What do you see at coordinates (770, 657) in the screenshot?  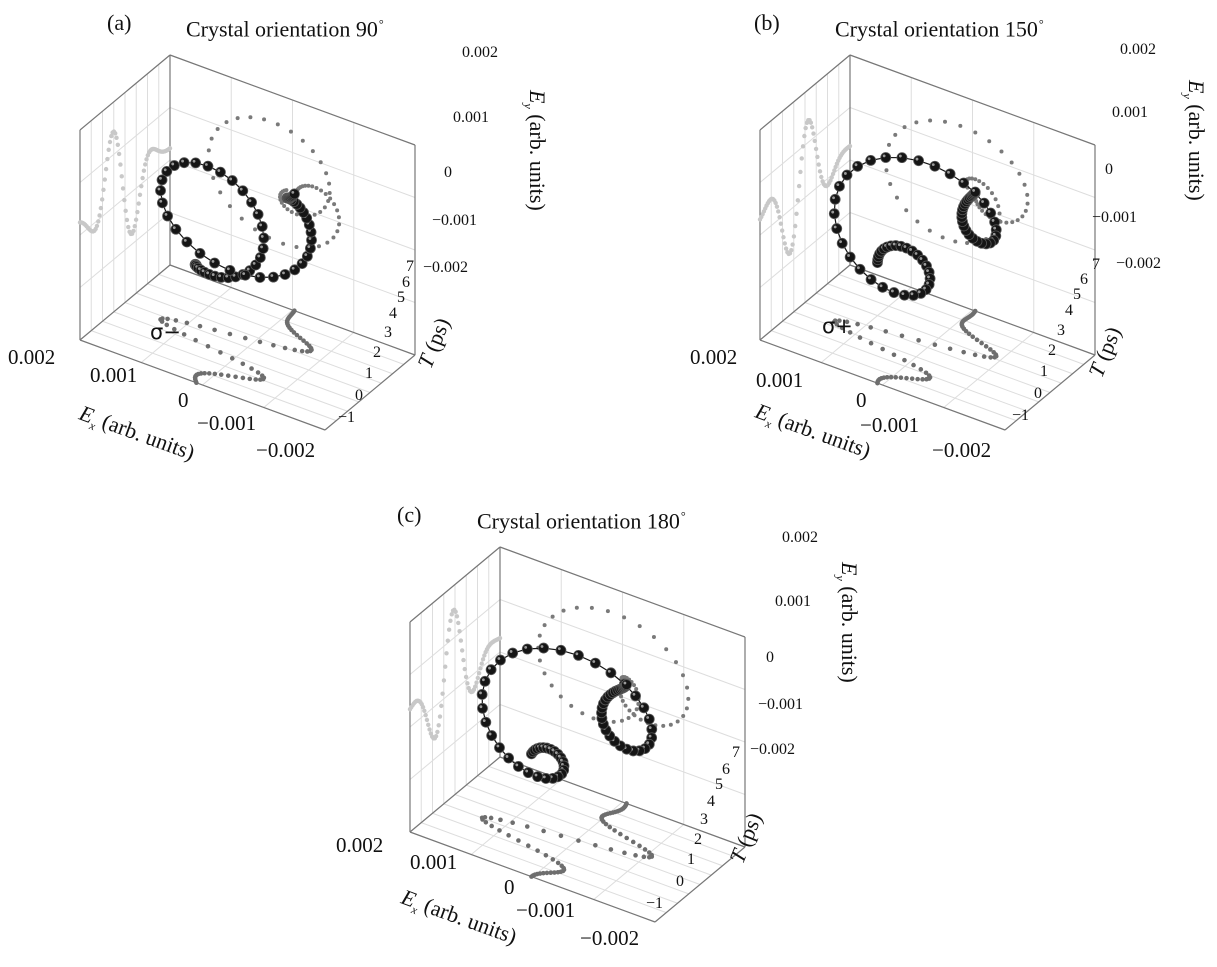 I see `ey-tick: 0` at bounding box center [770, 657].